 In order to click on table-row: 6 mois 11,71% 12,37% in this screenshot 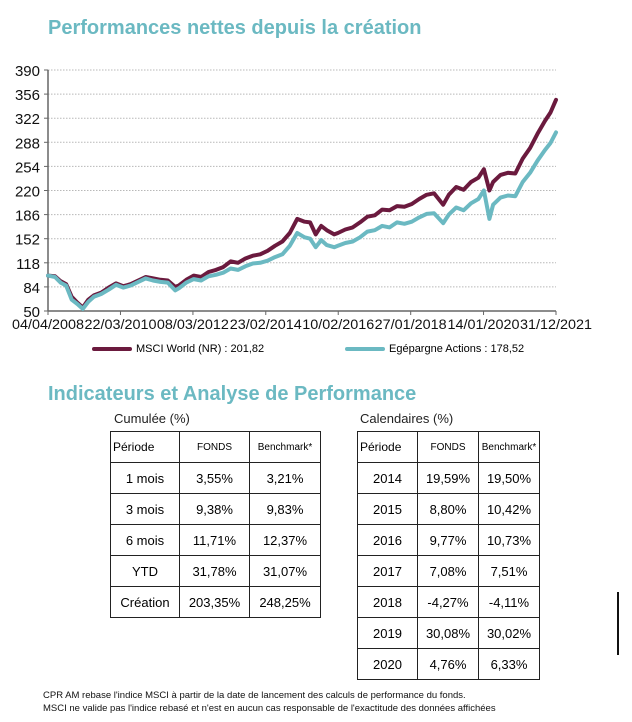, I will do `click(215, 540)`.